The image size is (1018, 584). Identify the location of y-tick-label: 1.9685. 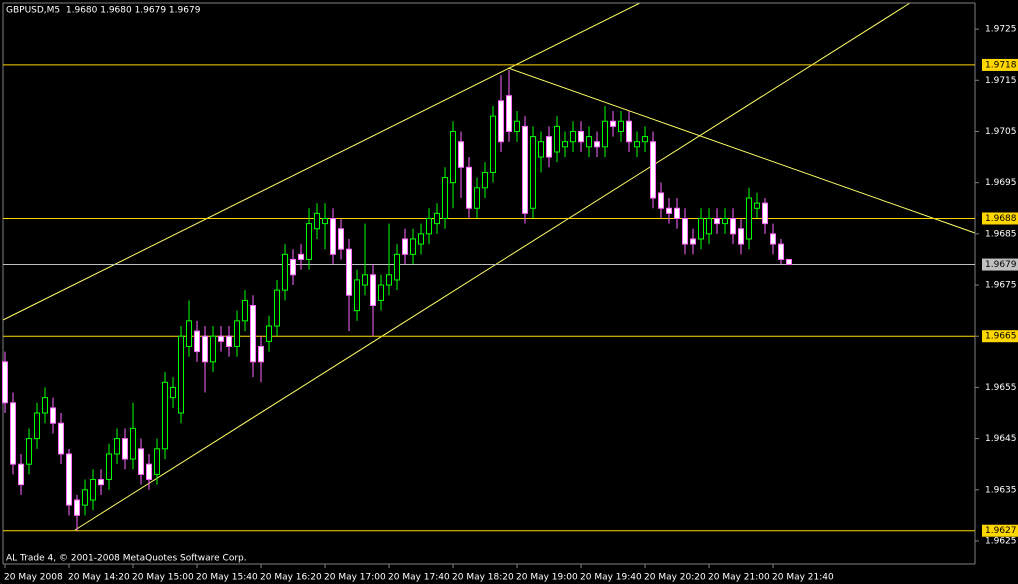
(1001, 234).